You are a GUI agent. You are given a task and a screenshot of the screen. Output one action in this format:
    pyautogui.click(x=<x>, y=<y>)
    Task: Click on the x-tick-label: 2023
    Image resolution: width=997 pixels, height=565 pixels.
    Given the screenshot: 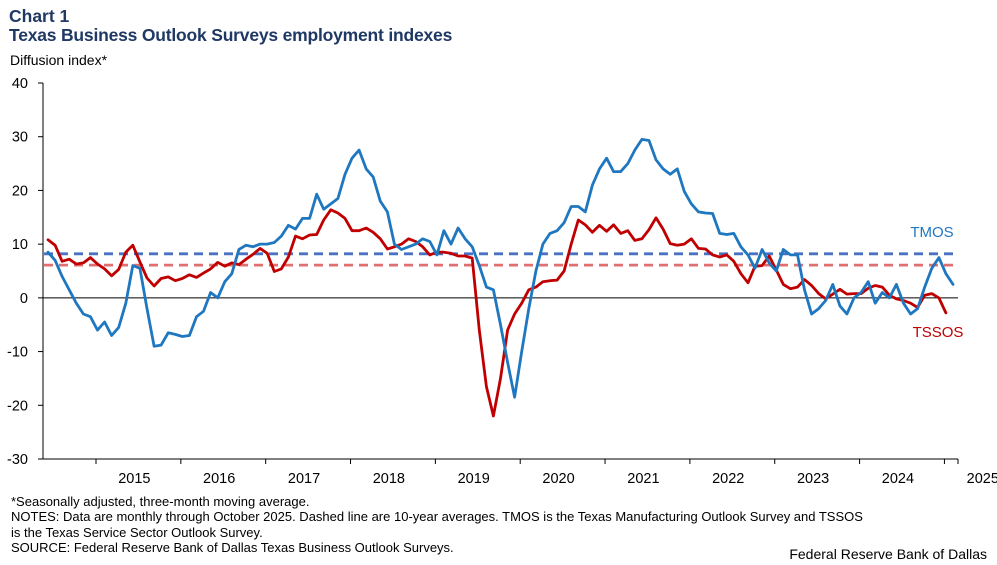 What is the action you would take?
    pyautogui.click(x=813, y=479)
    